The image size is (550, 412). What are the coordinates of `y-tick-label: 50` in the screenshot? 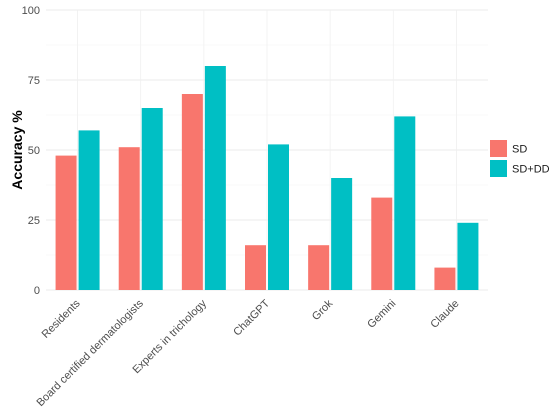 It's located at (34, 151).